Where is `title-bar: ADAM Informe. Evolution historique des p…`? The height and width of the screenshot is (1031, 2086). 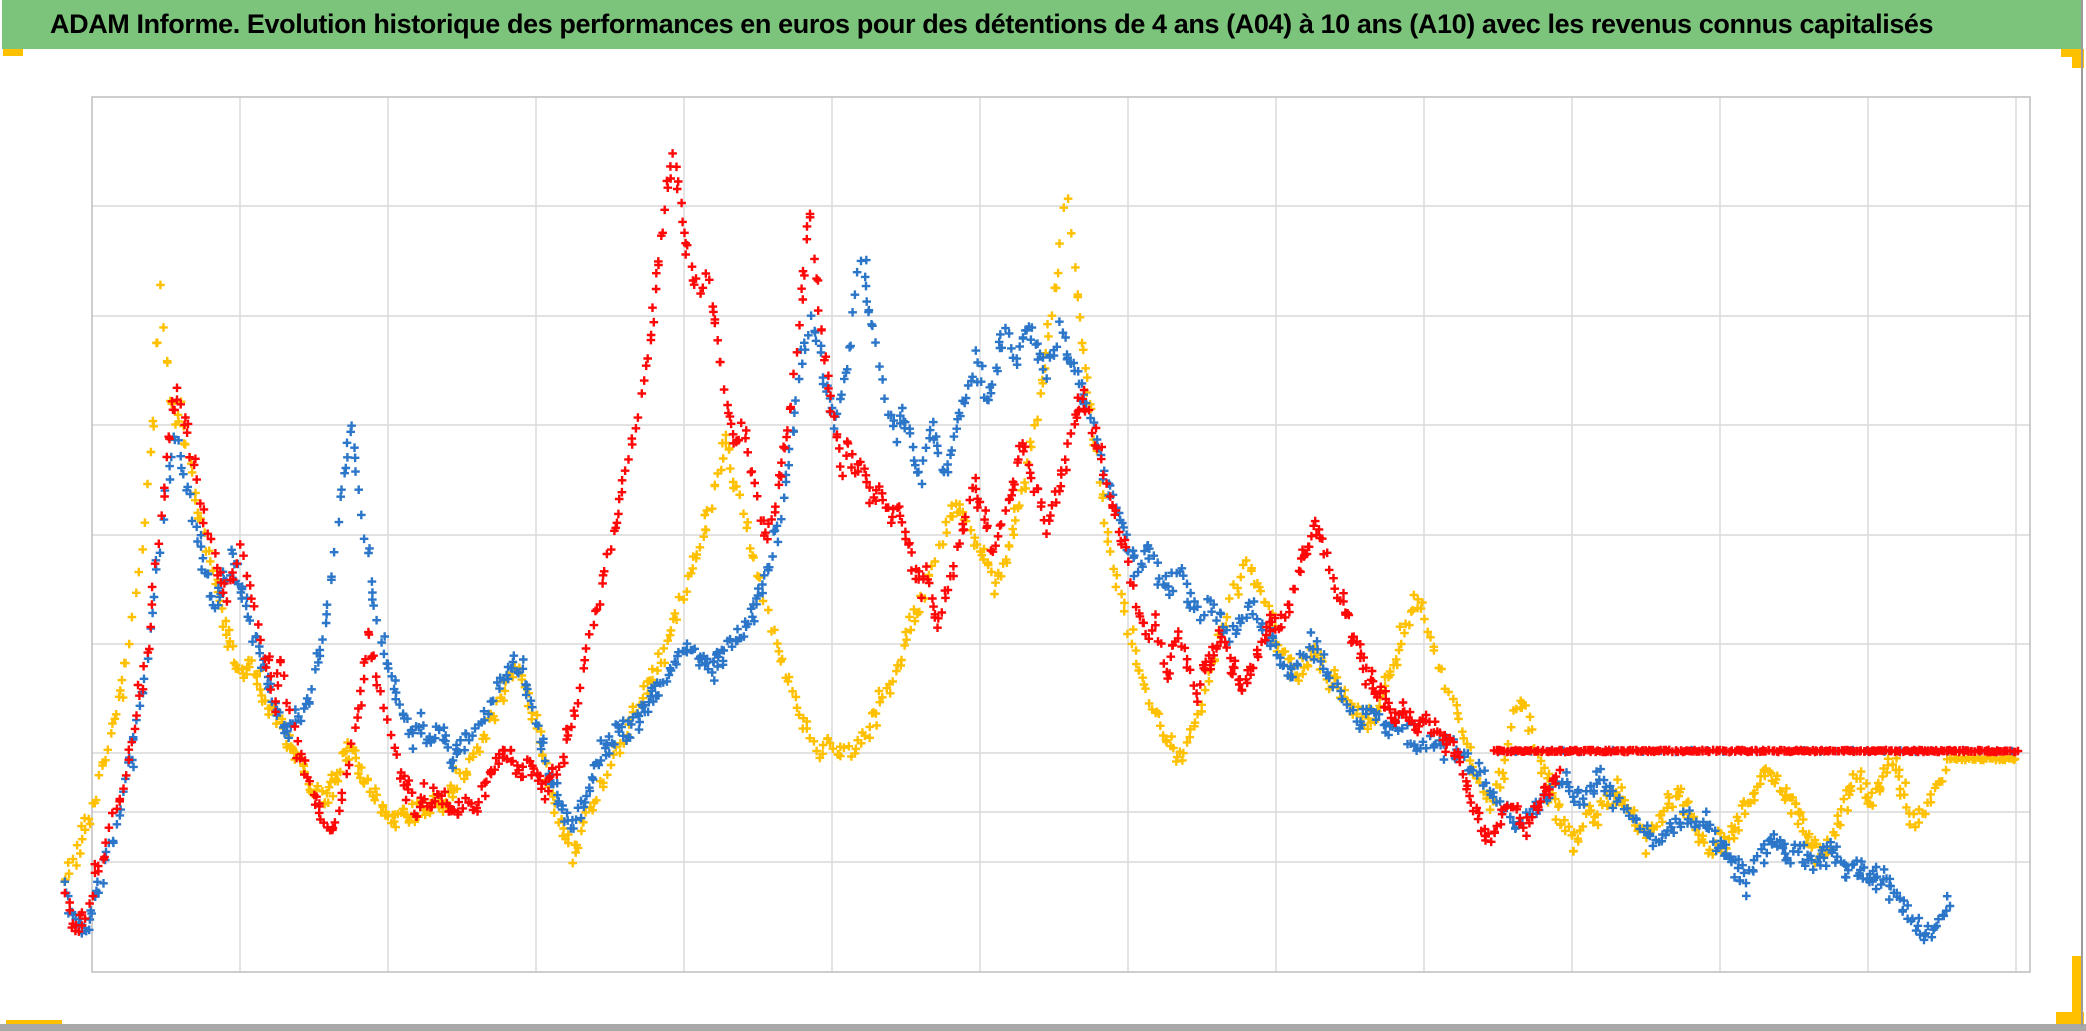
title-bar: ADAM Informe. Evolution historique des p… is located at coordinates (1041, 24).